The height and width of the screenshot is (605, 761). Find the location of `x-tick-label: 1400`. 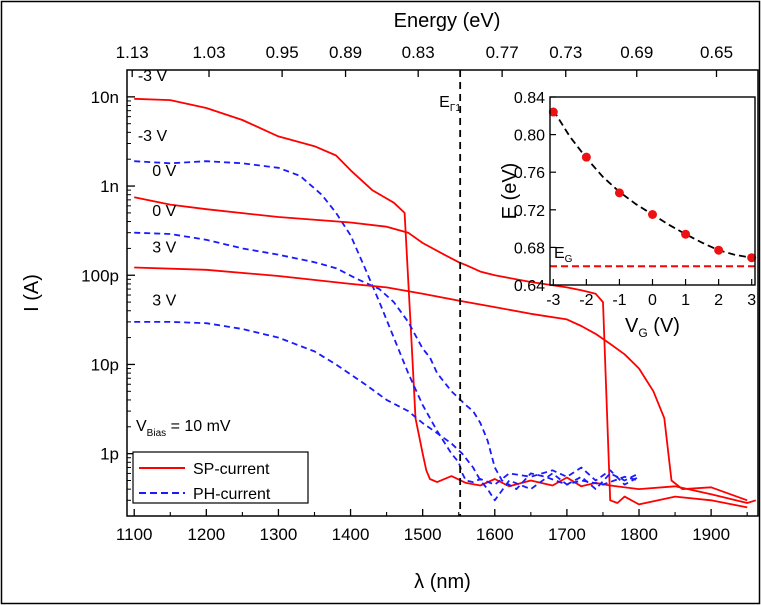

x-tick-label: 1400 is located at coordinates (351, 534).